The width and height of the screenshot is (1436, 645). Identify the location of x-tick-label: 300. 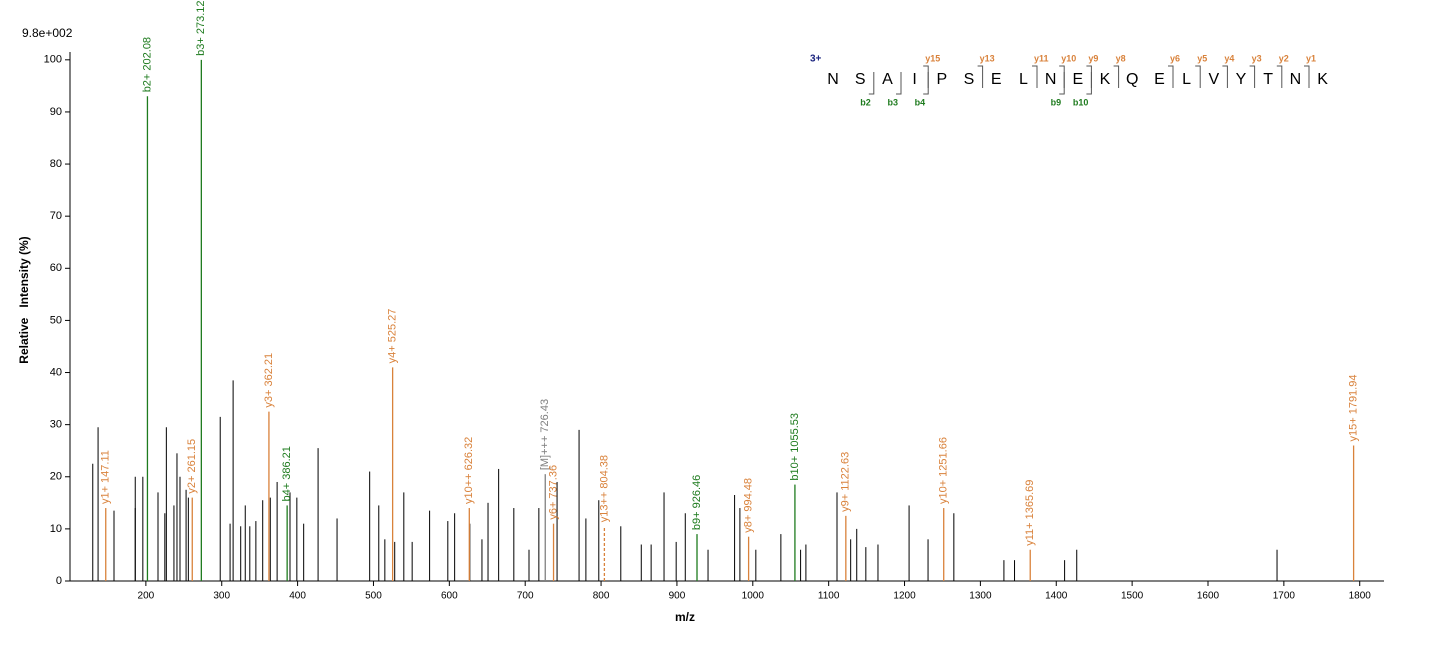
(221, 596).